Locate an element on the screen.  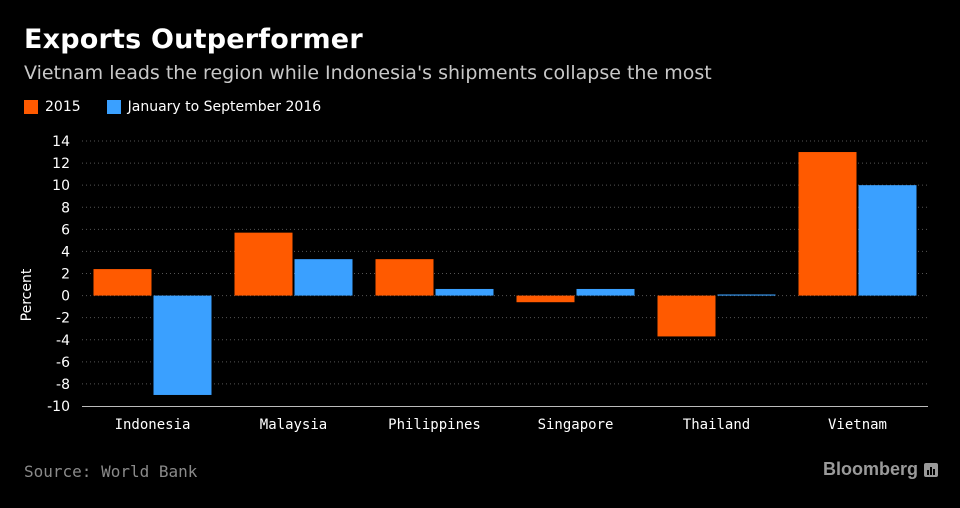
bloomberg-logo: Bloomberg is located at coordinates (880, 469).